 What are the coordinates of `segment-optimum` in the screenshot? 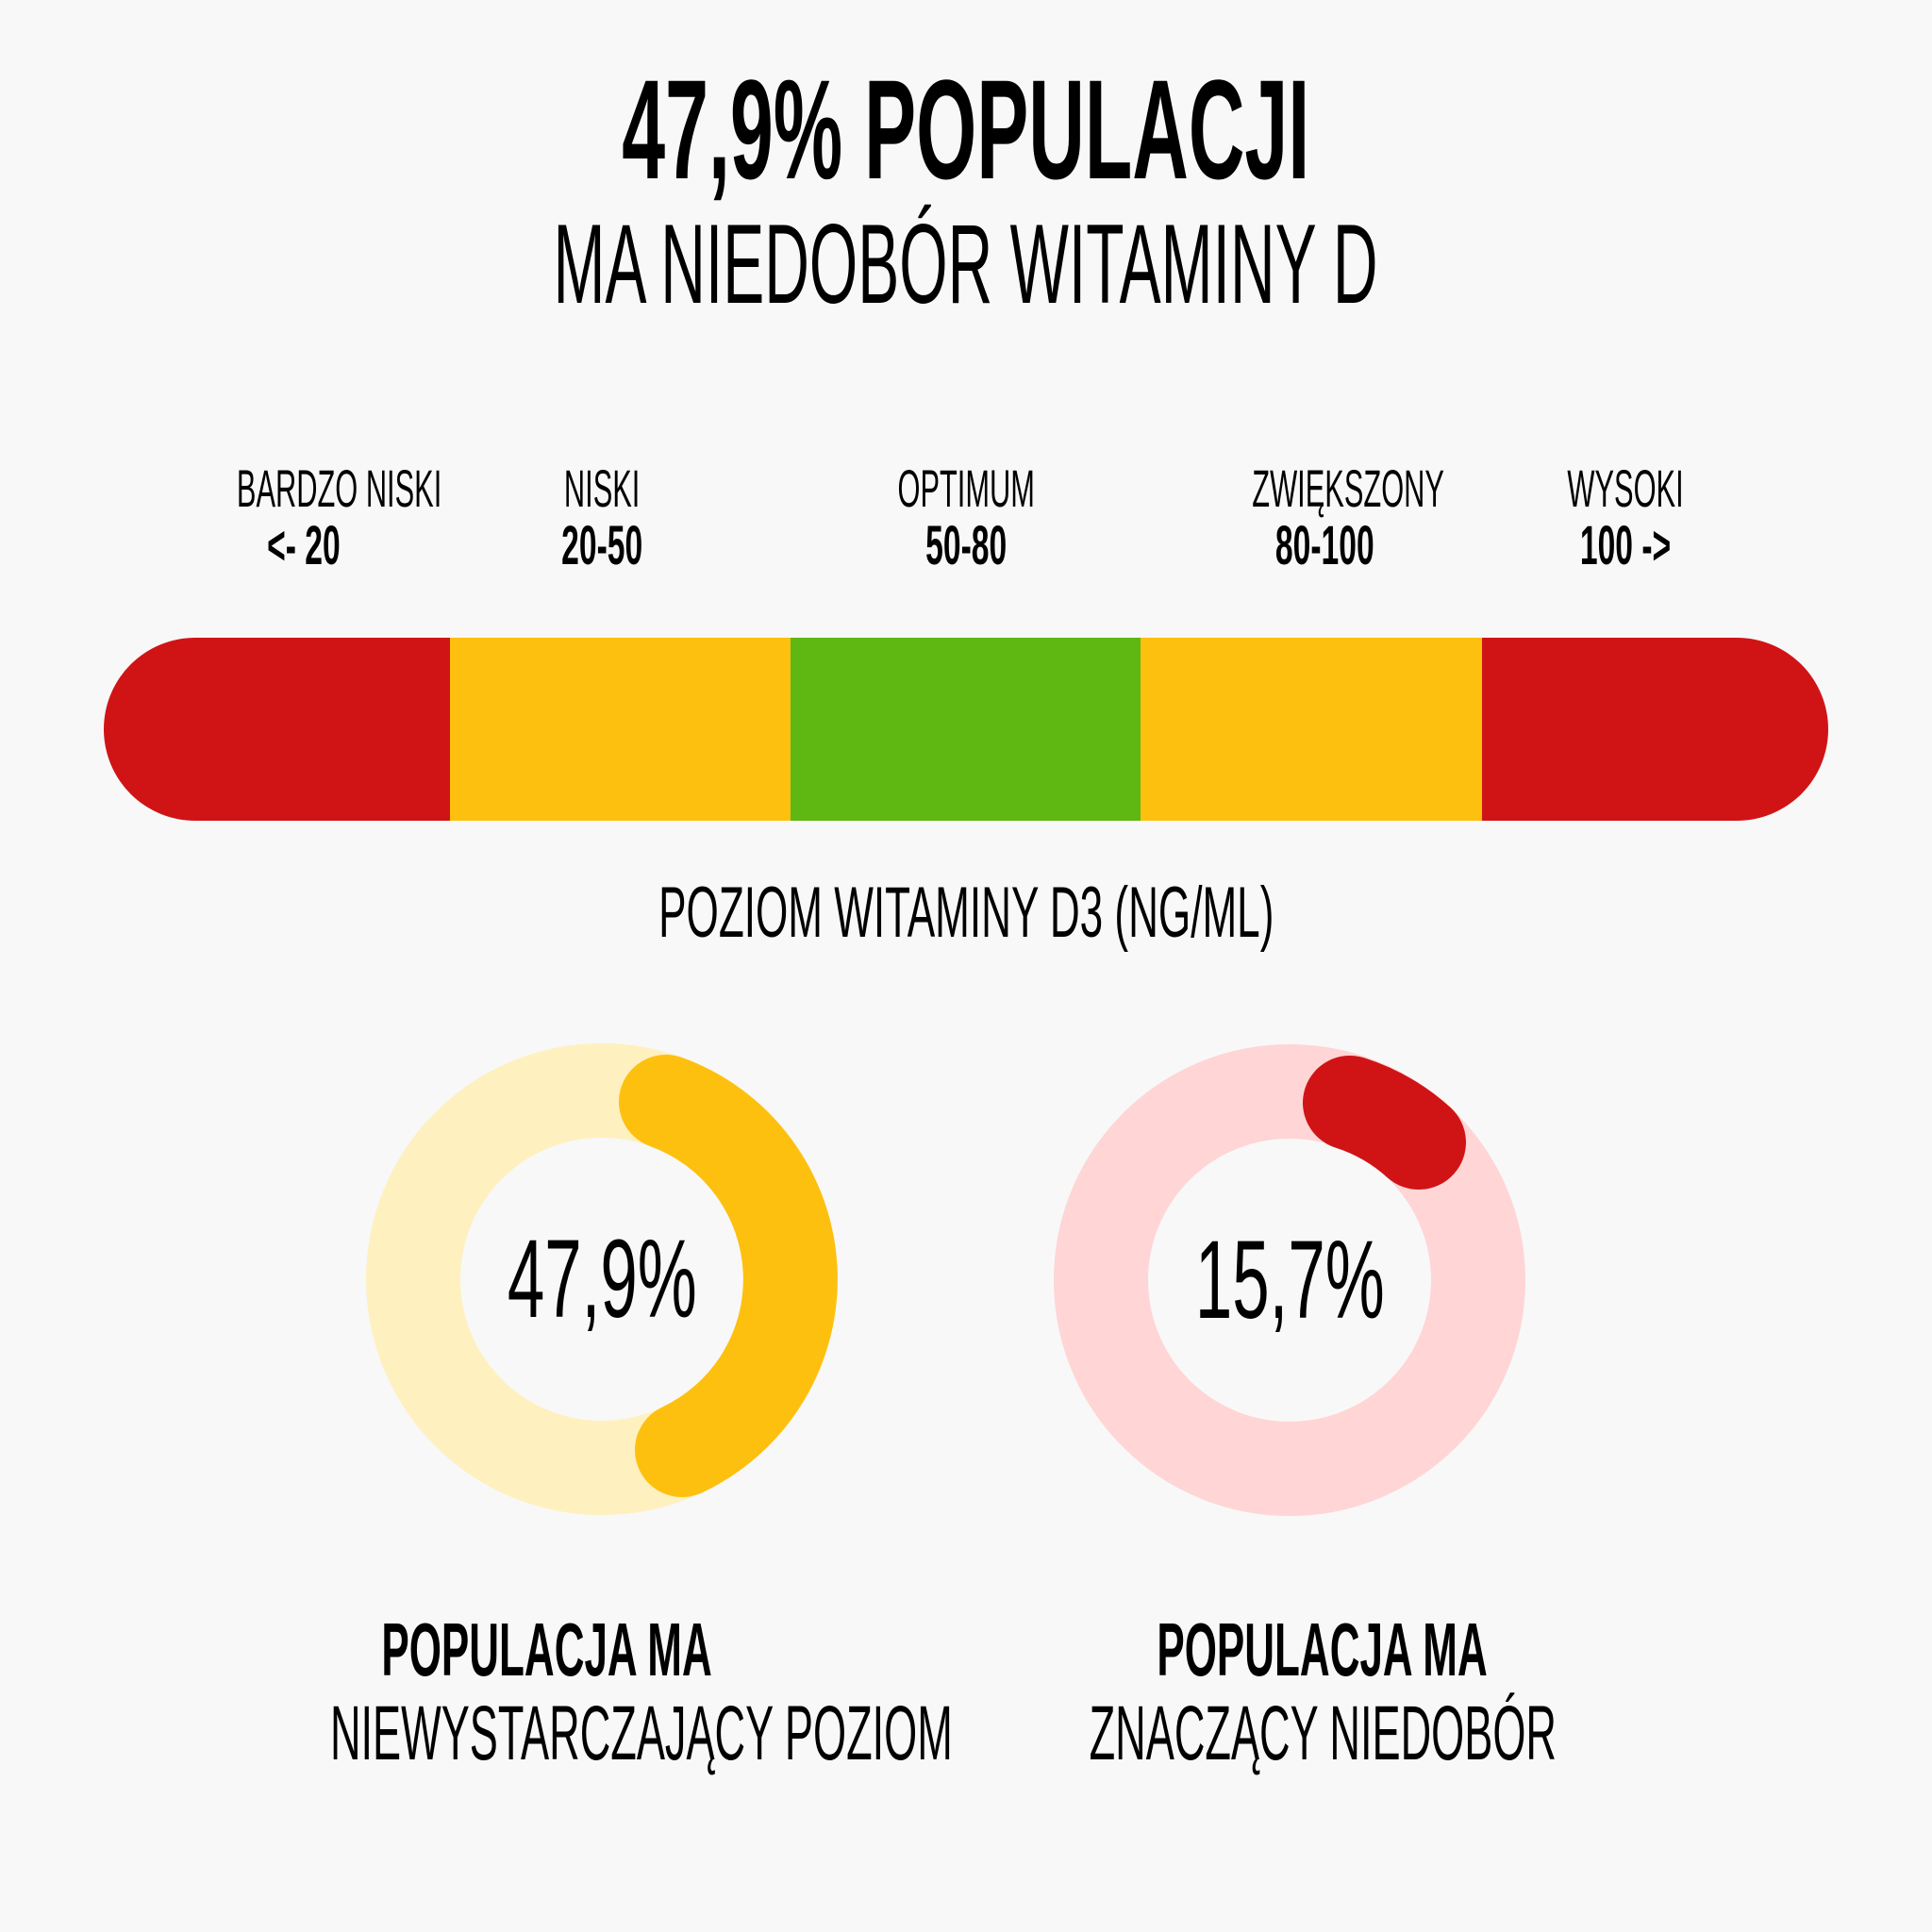 It's located at (966, 730).